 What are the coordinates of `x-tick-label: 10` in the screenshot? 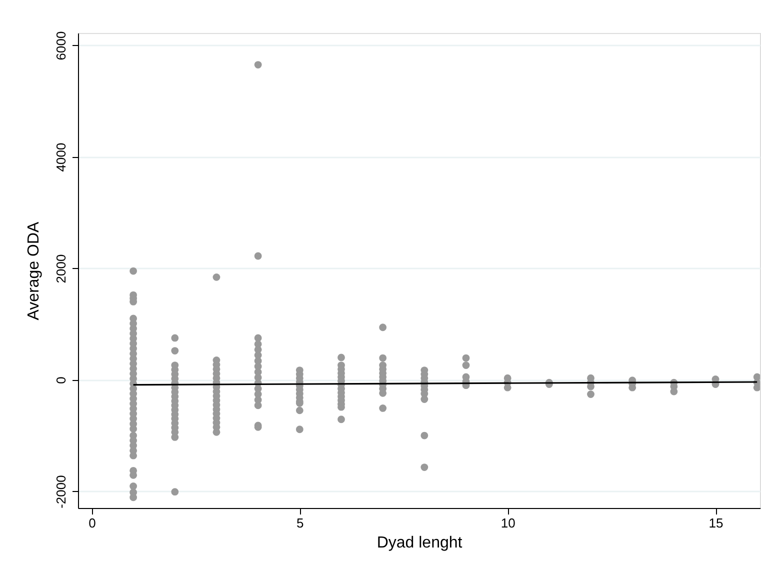 It's located at (508, 523).